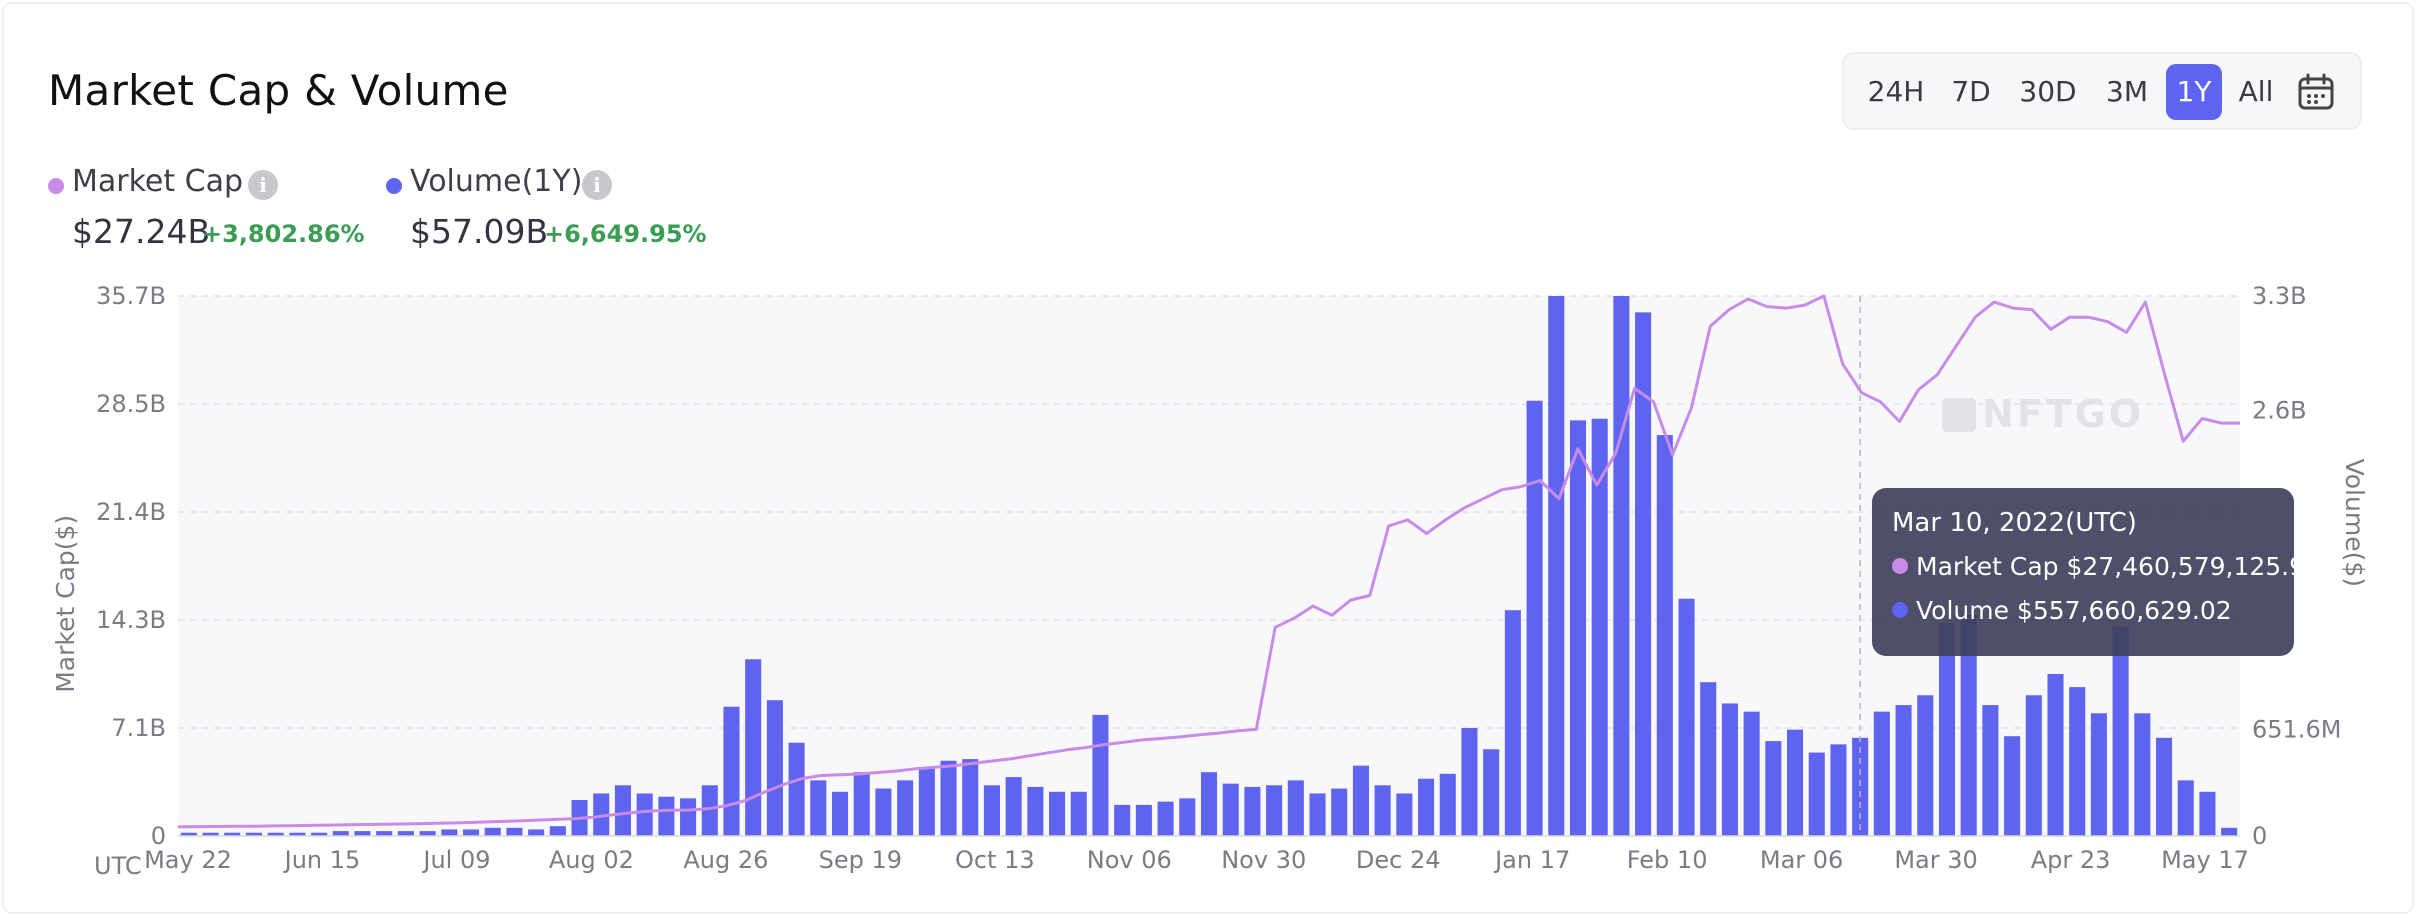 The image size is (2418, 918). Describe the element at coordinates (2256, 91) in the screenshot. I see `range-all-button: All` at that location.